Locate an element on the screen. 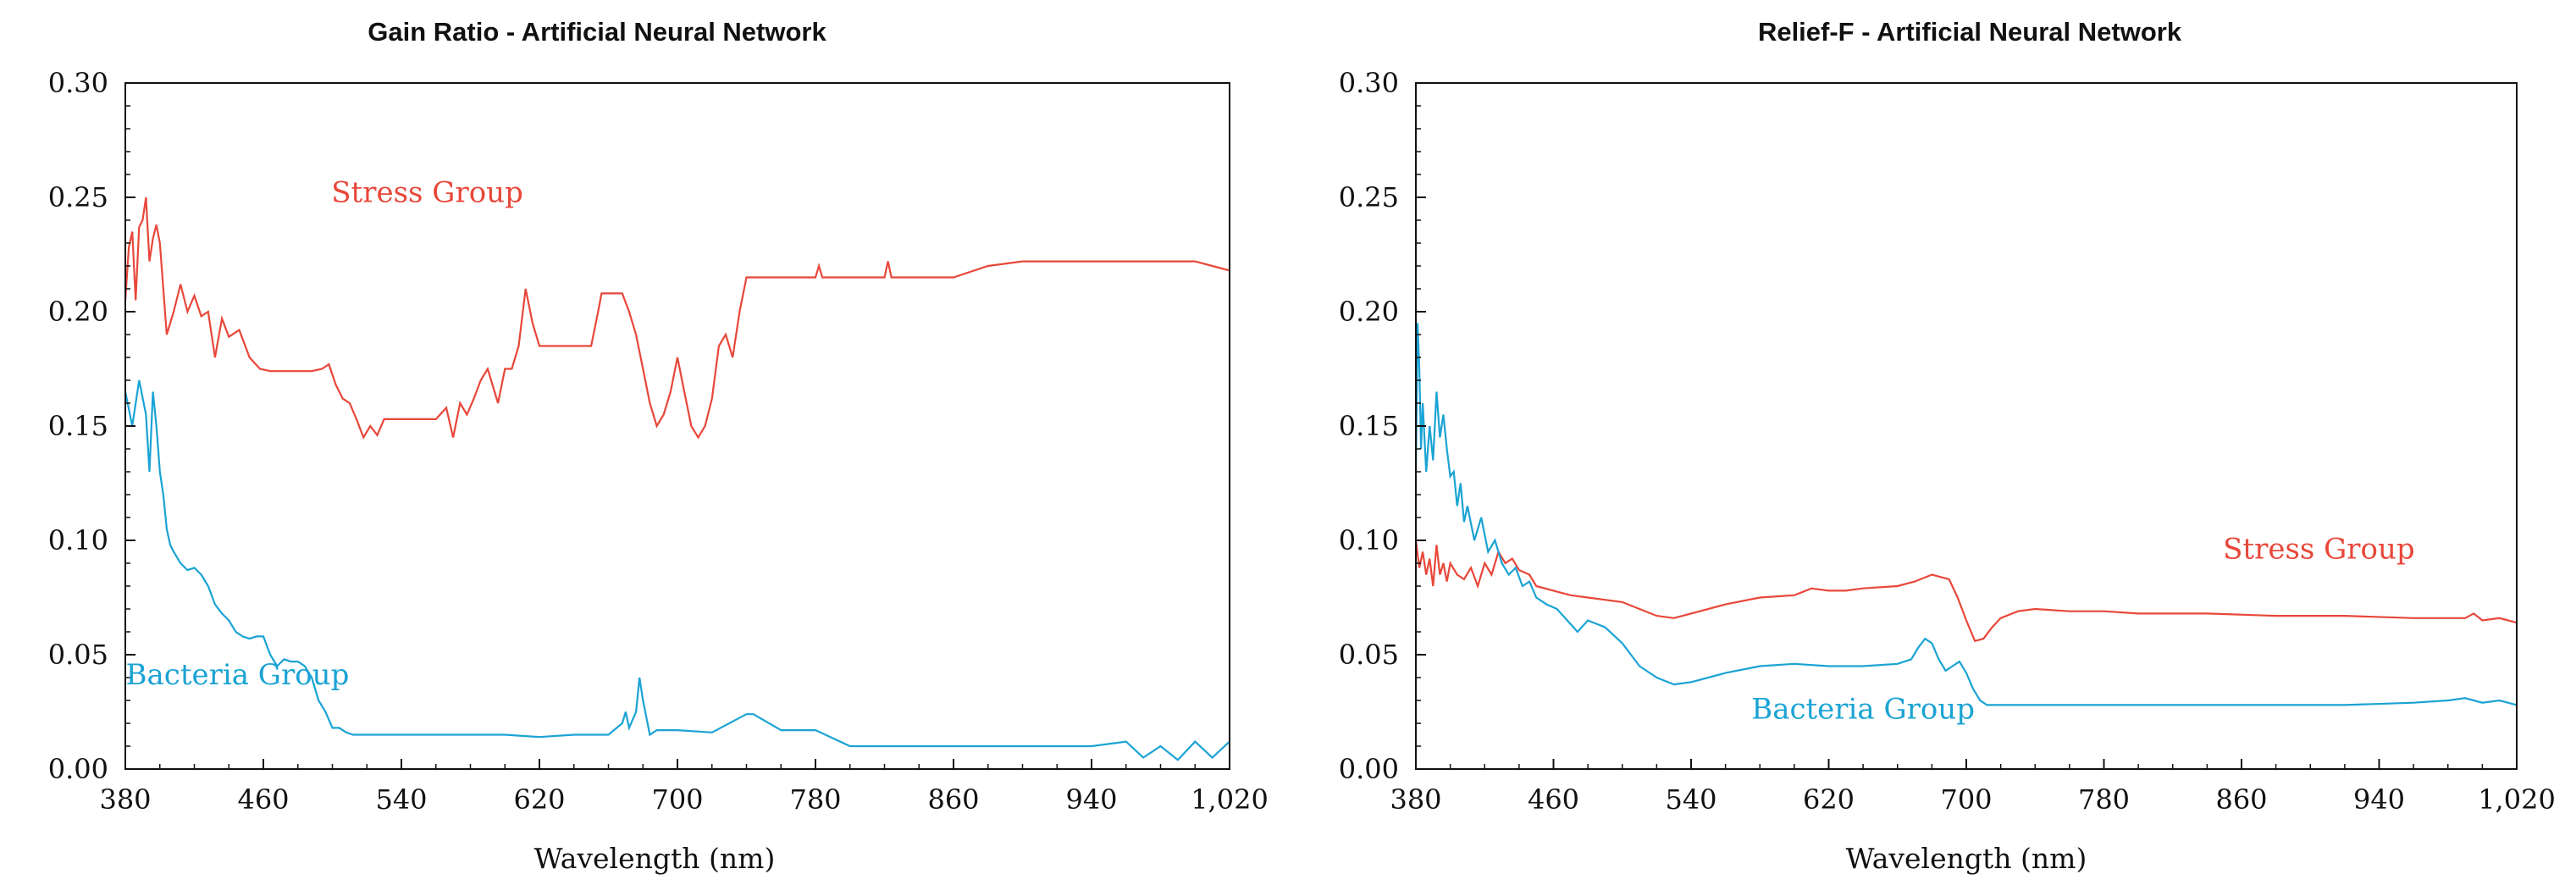 The height and width of the screenshot is (891, 2576). chart-title: Gain Ratio - Artificial Neural Network is located at coordinates (597, 32).